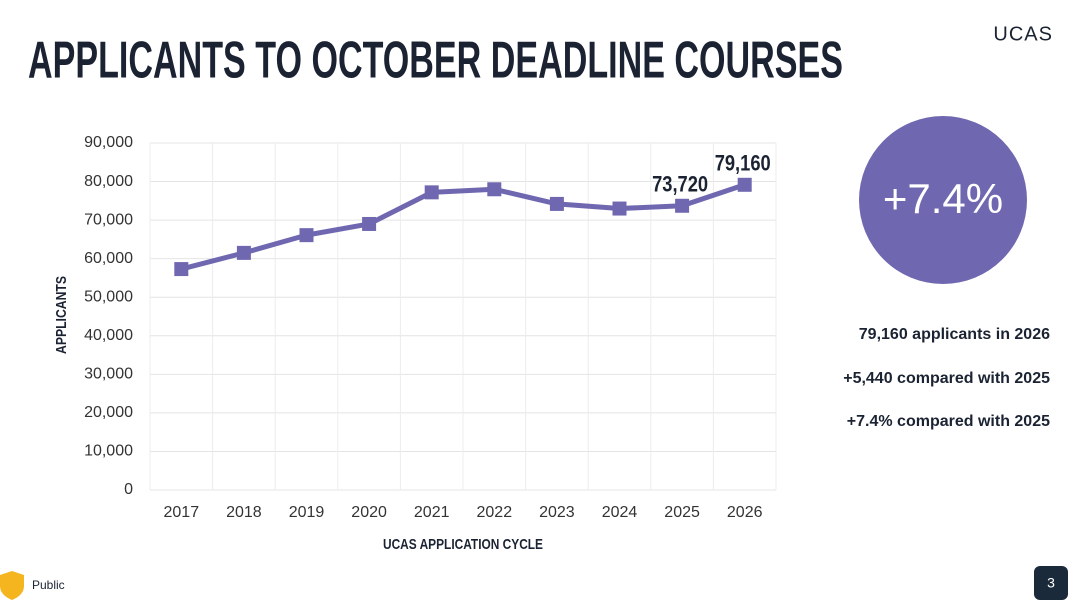 Image resolution: width=1080 pixels, height=608 pixels. Describe the element at coordinates (108, 451) in the screenshot. I see `y-tick-label: 10,000` at that location.